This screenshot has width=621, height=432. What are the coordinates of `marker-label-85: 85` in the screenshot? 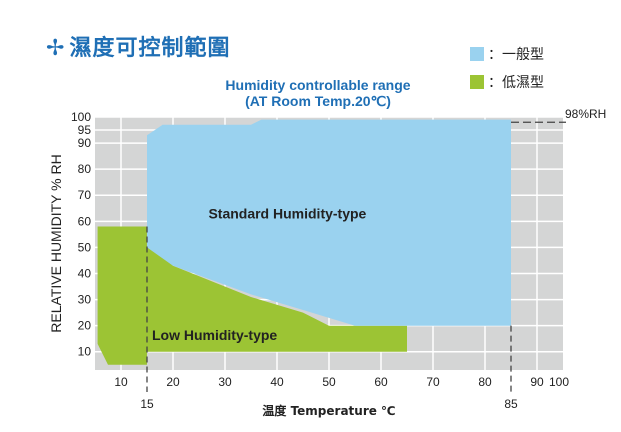 It's located at (511, 404).